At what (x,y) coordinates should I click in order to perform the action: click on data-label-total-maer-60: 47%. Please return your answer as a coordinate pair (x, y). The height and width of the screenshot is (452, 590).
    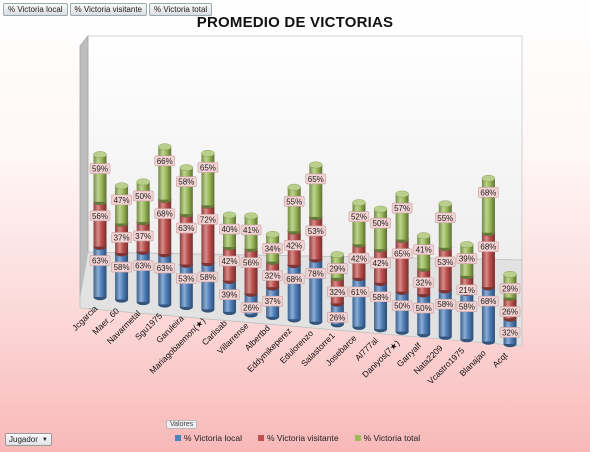
    Looking at the image, I should click on (121, 200).